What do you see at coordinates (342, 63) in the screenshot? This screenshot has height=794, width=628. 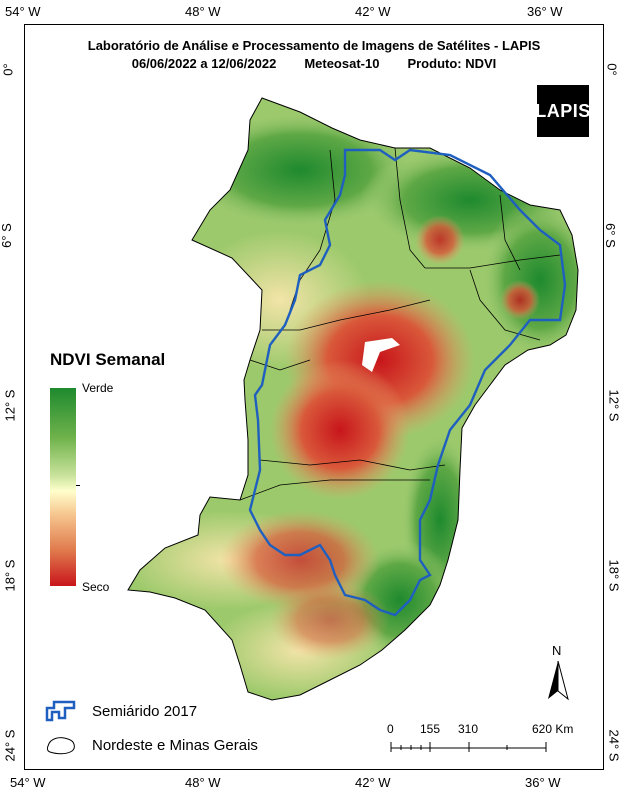 I see `satellite-label: Meteosat-10` at bounding box center [342, 63].